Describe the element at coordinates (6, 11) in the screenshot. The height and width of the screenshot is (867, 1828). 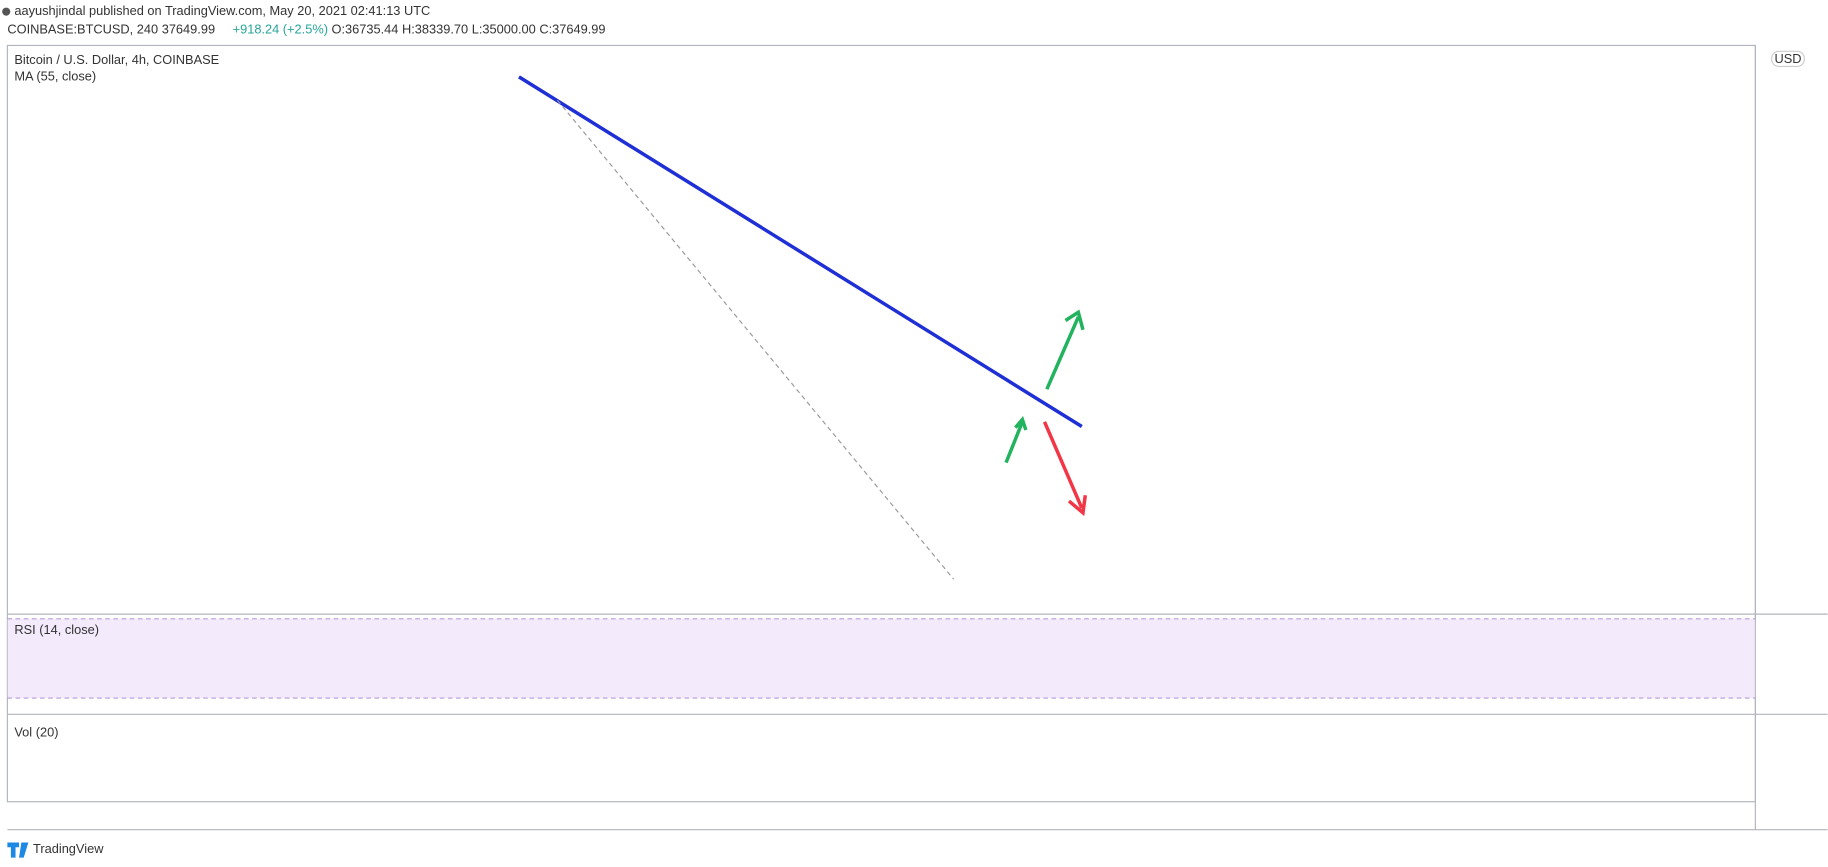
I see `author-icon` at that location.